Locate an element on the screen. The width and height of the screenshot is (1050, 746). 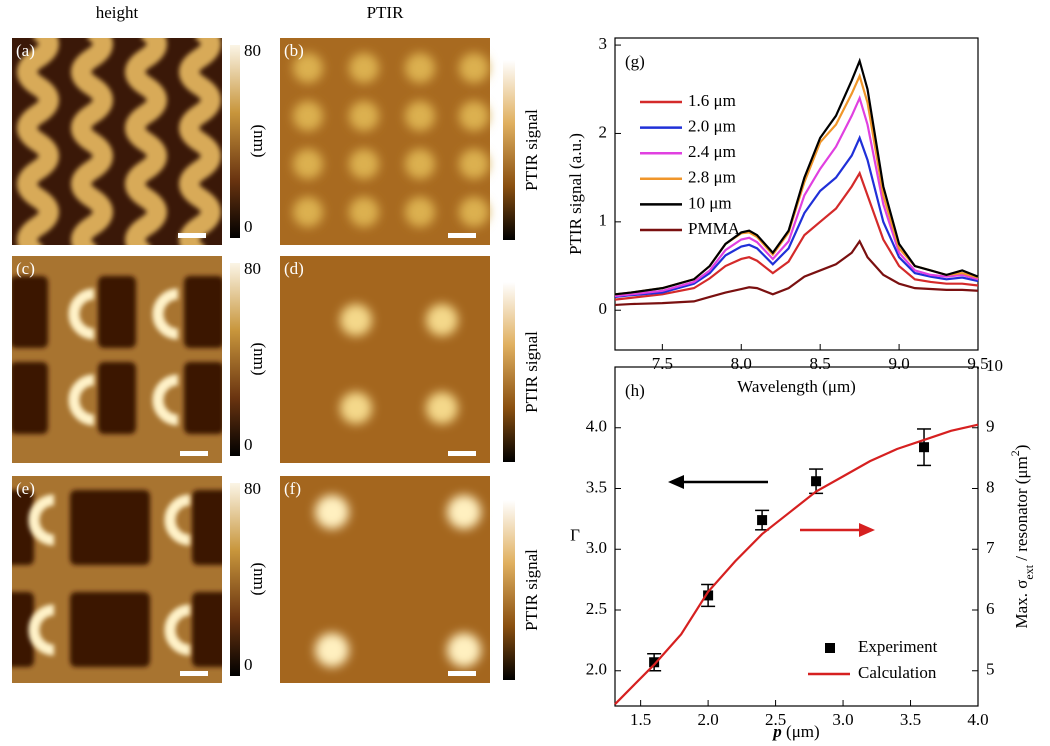
column-title: PTIR is located at coordinates (386, 12).